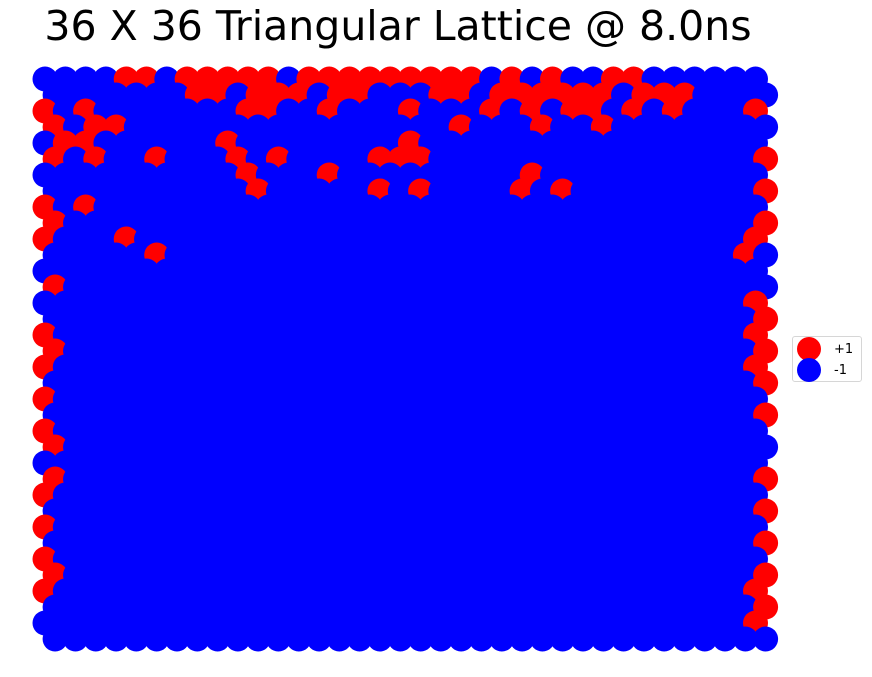 This screenshot has height=677, width=872. Describe the element at coordinates (840, 370) in the screenshot. I see `legend-label-minus: -1` at that location.